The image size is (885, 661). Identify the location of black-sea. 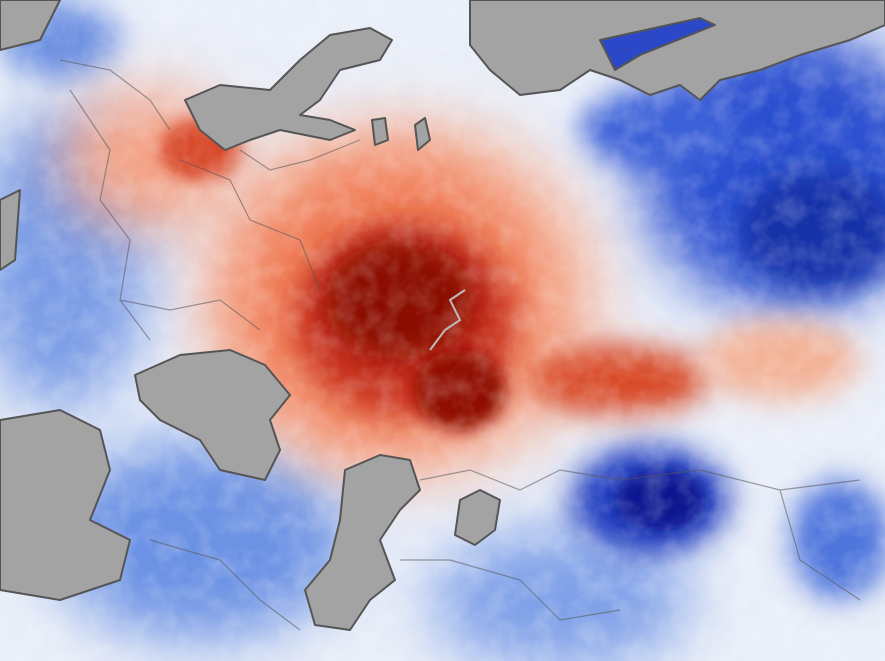
(212, 415).